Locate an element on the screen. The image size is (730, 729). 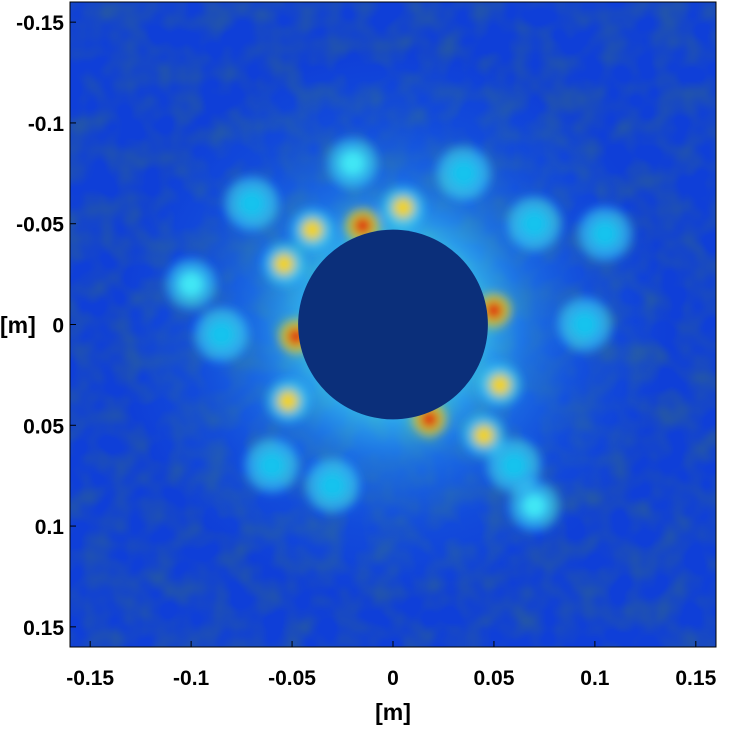
x-tick-label: -0.15 is located at coordinates (90, 678).